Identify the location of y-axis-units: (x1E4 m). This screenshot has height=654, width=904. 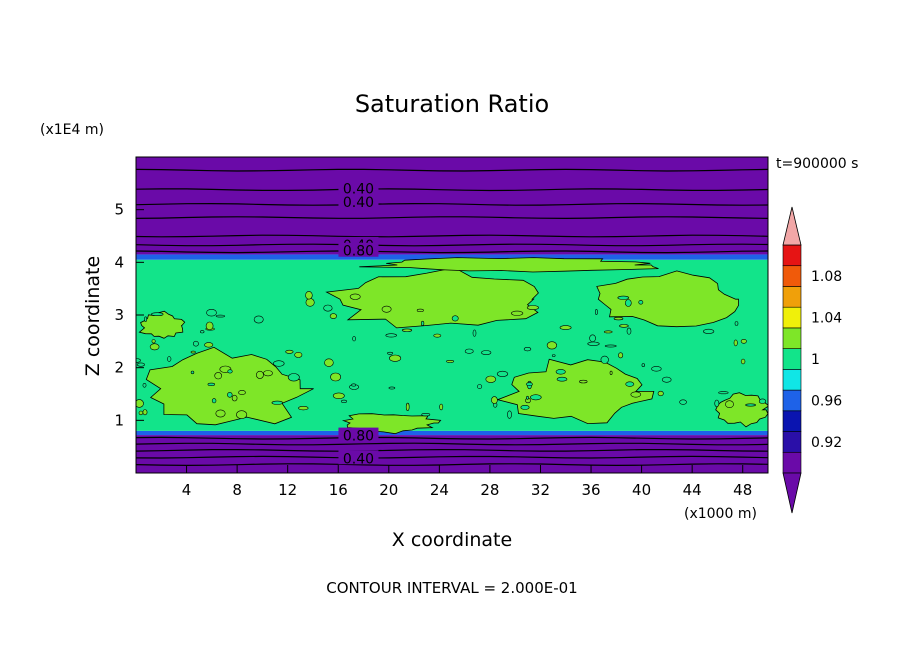
(72, 130).